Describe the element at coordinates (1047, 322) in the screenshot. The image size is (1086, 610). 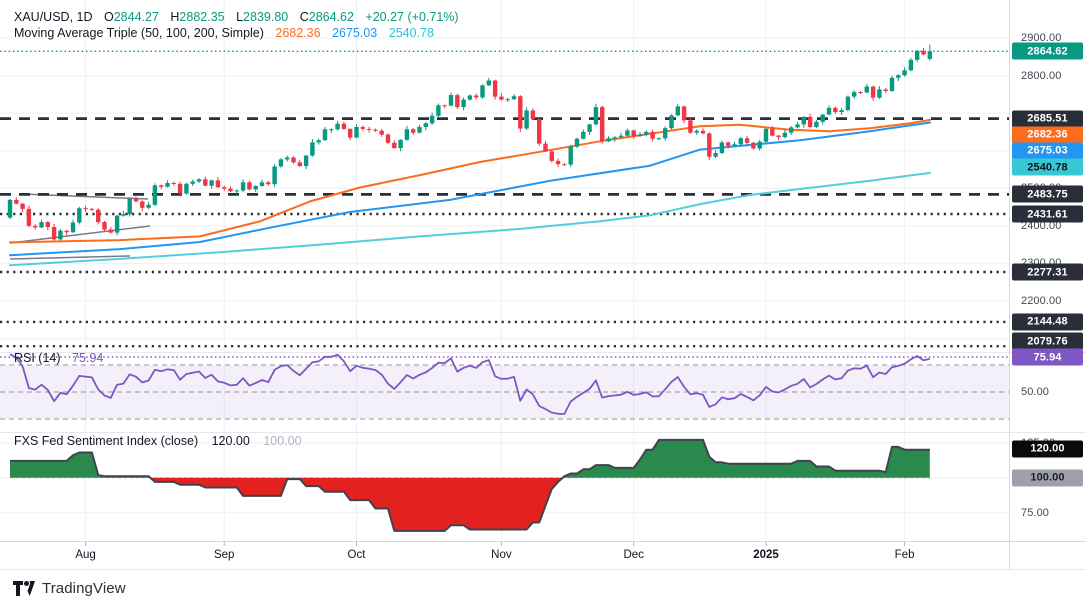
I see `price-axis-badge: 2144.48` at that location.